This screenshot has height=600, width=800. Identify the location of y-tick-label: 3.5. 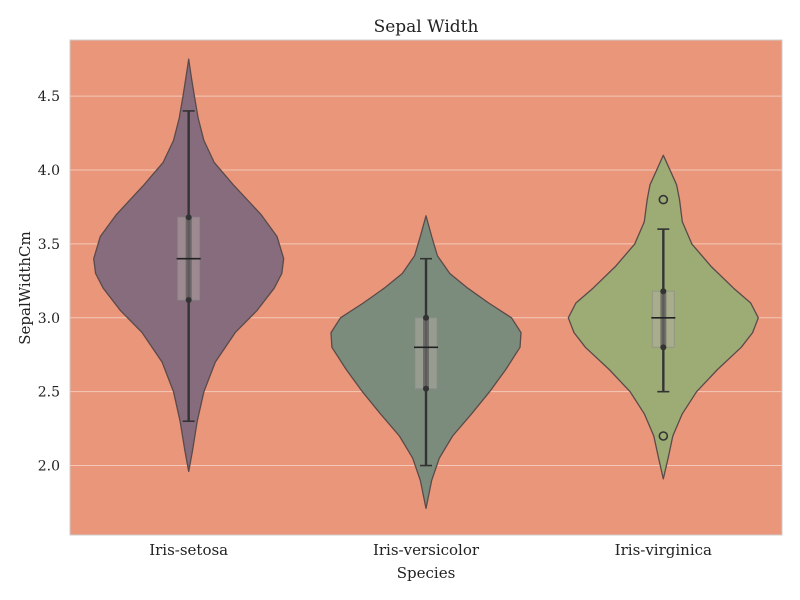
(49, 245).